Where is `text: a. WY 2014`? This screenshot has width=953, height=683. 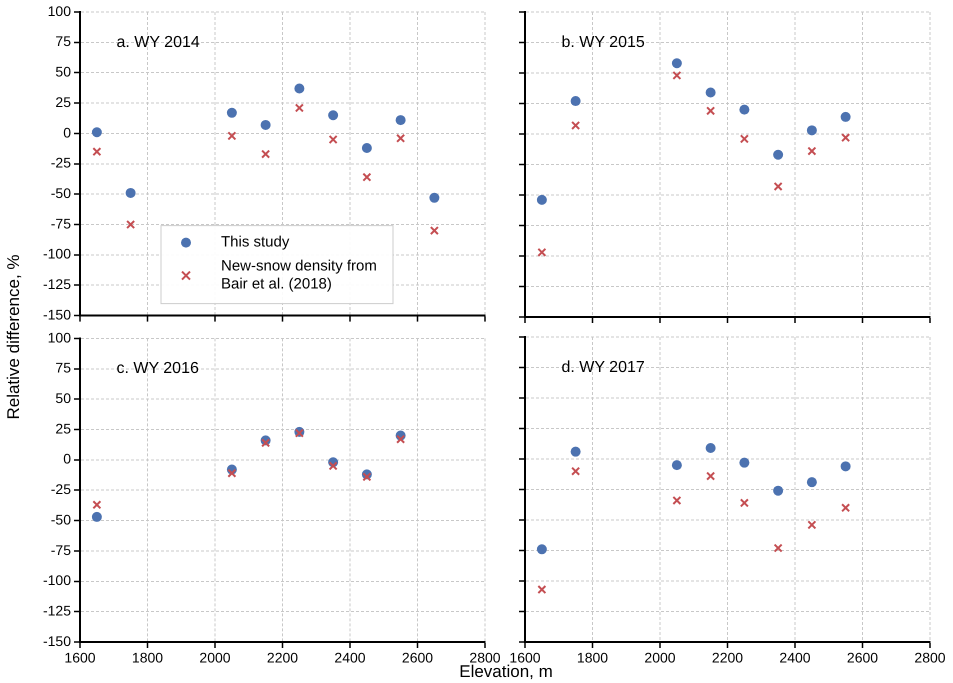
text: a. WY 2014 is located at coordinates (158, 42).